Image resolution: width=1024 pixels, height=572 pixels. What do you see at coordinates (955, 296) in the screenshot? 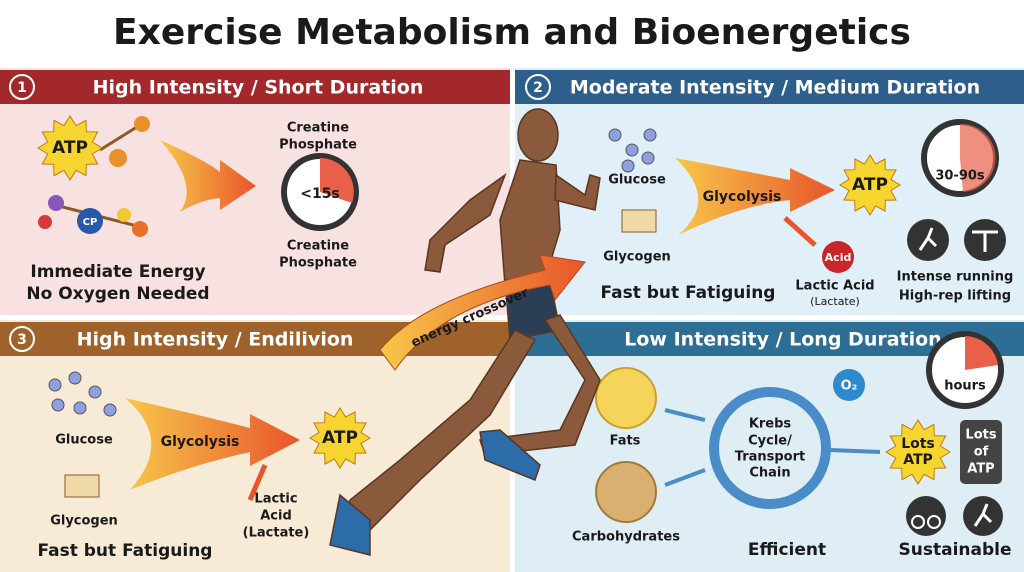
I see `label: High-rep lifting` at bounding box center [955, 296].